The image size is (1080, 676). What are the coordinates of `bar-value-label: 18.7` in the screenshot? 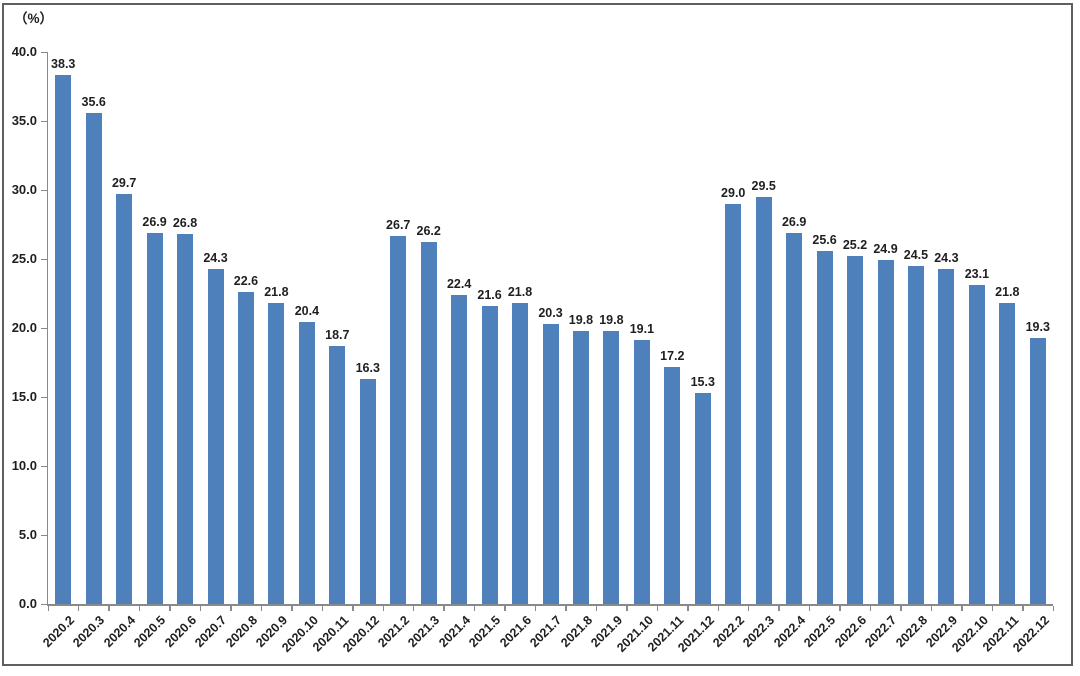 It's located at (337, 334).